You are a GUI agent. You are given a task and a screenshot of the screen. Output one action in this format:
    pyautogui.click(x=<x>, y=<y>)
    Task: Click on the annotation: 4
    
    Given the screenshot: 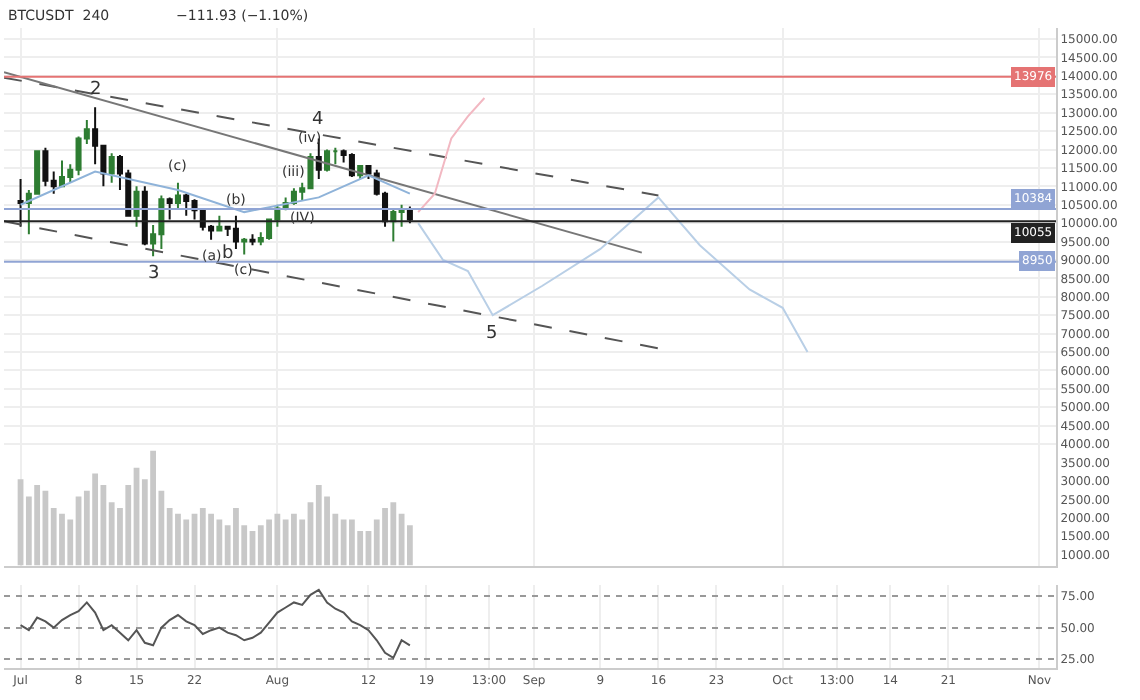 What is the action you would take?
    pyautogui.click(x=318, y=120)
    